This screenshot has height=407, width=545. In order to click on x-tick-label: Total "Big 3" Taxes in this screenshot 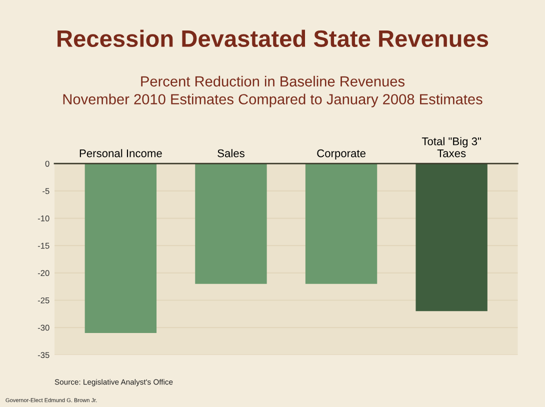, I will do `click(451, 147)`.